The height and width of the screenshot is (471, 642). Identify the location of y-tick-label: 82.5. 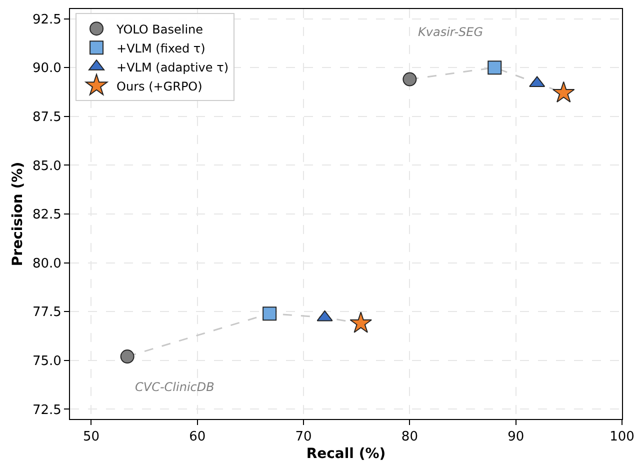
(47, 215).